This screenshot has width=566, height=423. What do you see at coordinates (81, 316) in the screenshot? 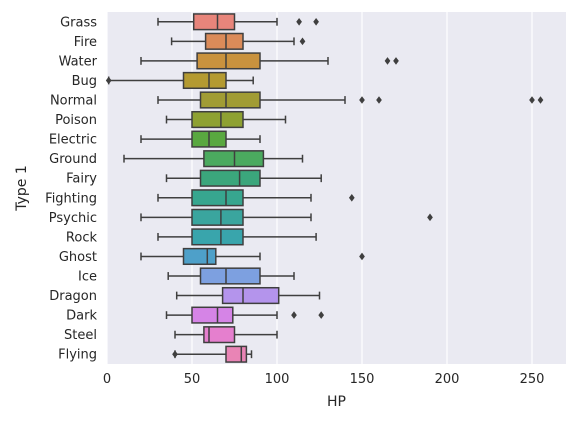
I see `y-tick-label: Dark` at bounding box center [81, 316].